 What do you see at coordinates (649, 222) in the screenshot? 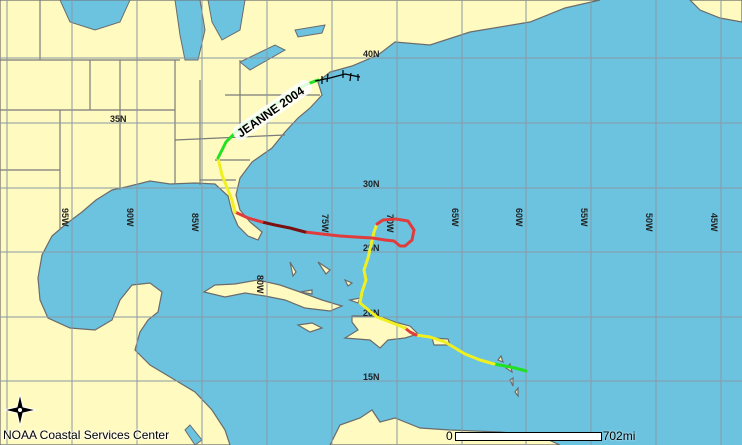
I see `lon-label: 50W` at bounding box center [649, 222].